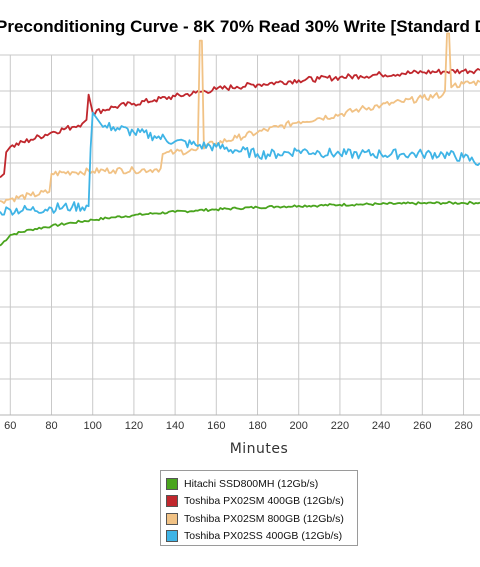 The height and width of the screenshot is (567, 480). I want to click on legend-label: Toshiba PX02SM 400GB (12Gb/s), so click(264, 501).